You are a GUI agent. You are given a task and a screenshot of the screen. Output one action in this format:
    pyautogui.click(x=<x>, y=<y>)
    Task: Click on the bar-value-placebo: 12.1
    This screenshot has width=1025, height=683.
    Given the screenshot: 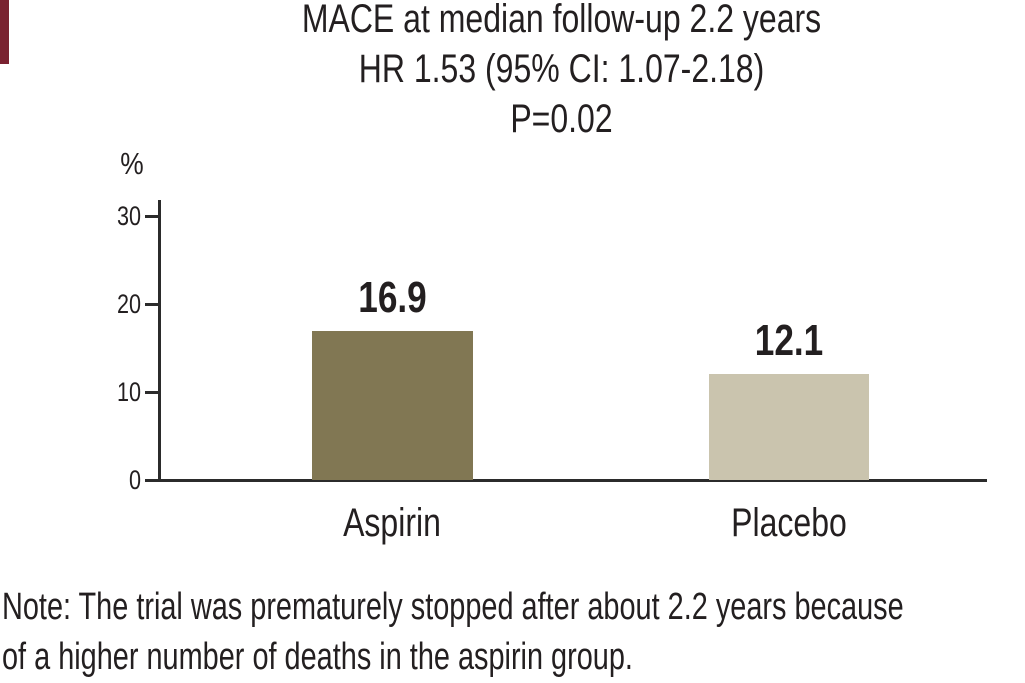 What is the action you would take?
    pyautogui.click(x=789, y=340)
    